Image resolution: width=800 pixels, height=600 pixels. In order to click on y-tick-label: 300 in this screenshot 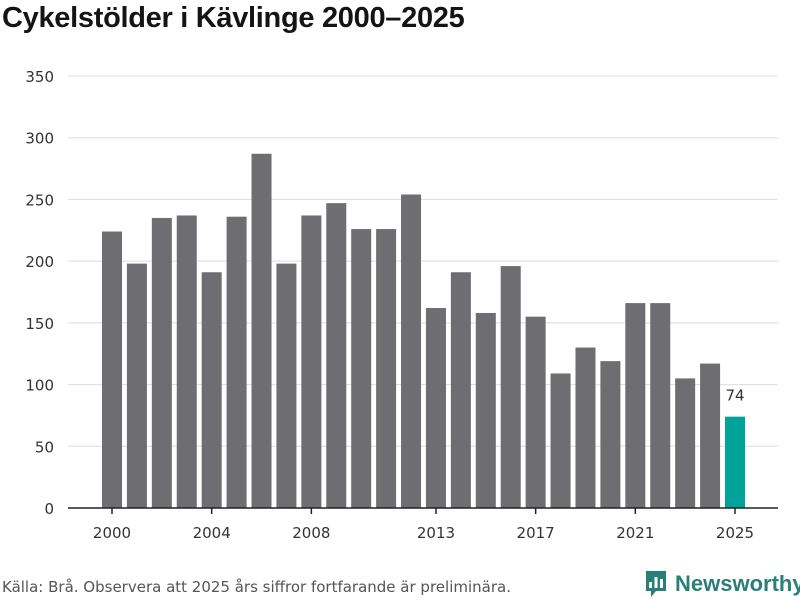, I will do `click(39, 139)`.